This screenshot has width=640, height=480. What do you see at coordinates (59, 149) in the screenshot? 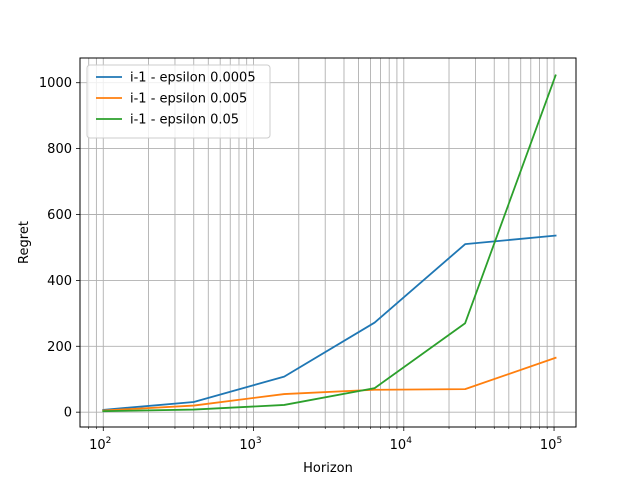
I see `y-tick-label: 800` at bounding box center [59, 149].